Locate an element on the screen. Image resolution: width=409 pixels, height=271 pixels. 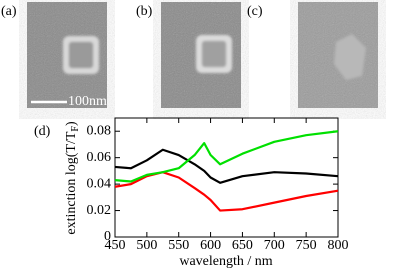
y-axis-label: extinction log(T/TF) is located at coordinates (72, 178).